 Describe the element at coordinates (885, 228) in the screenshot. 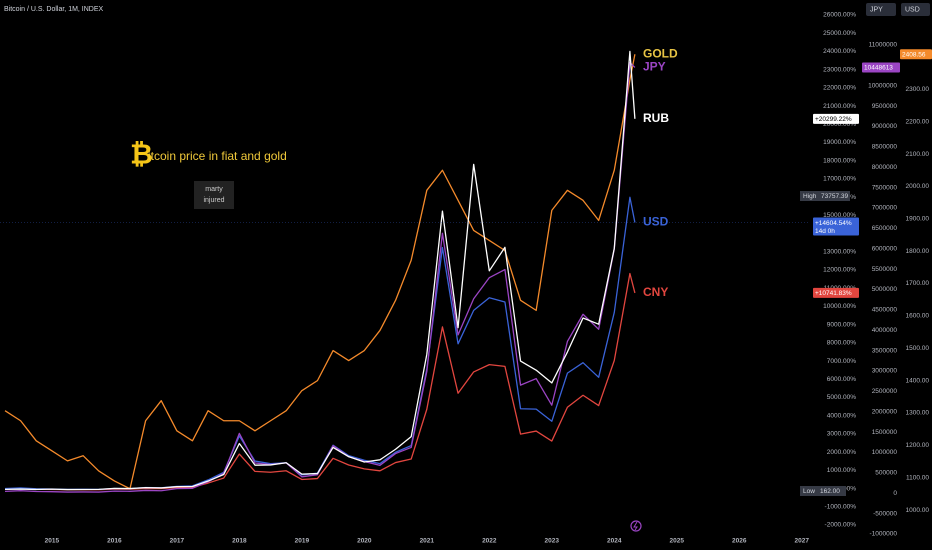

I see `y-tick-label: 6500000` at that location.